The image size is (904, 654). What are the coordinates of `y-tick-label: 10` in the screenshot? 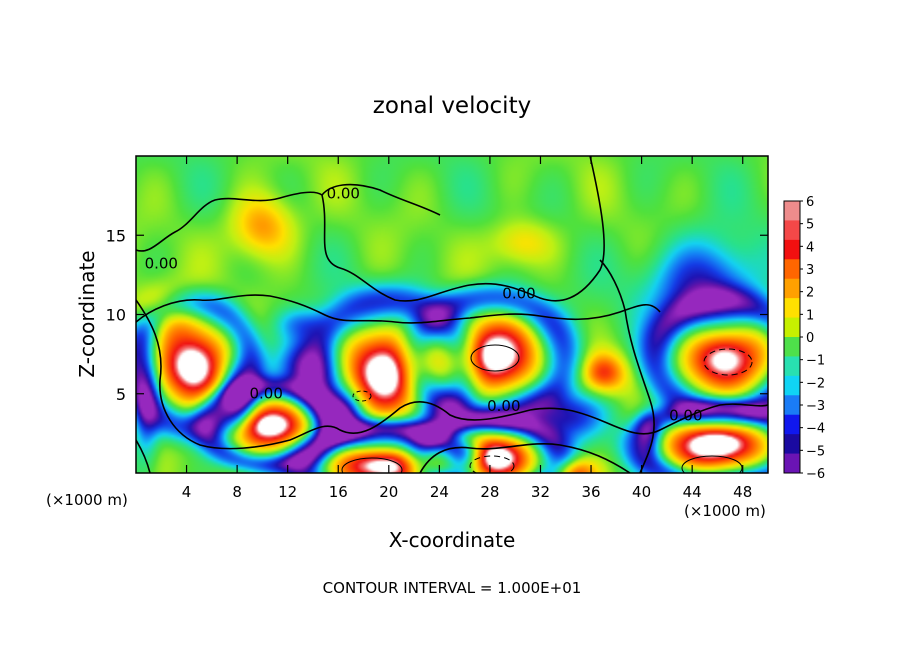 It's located at (116, 315).